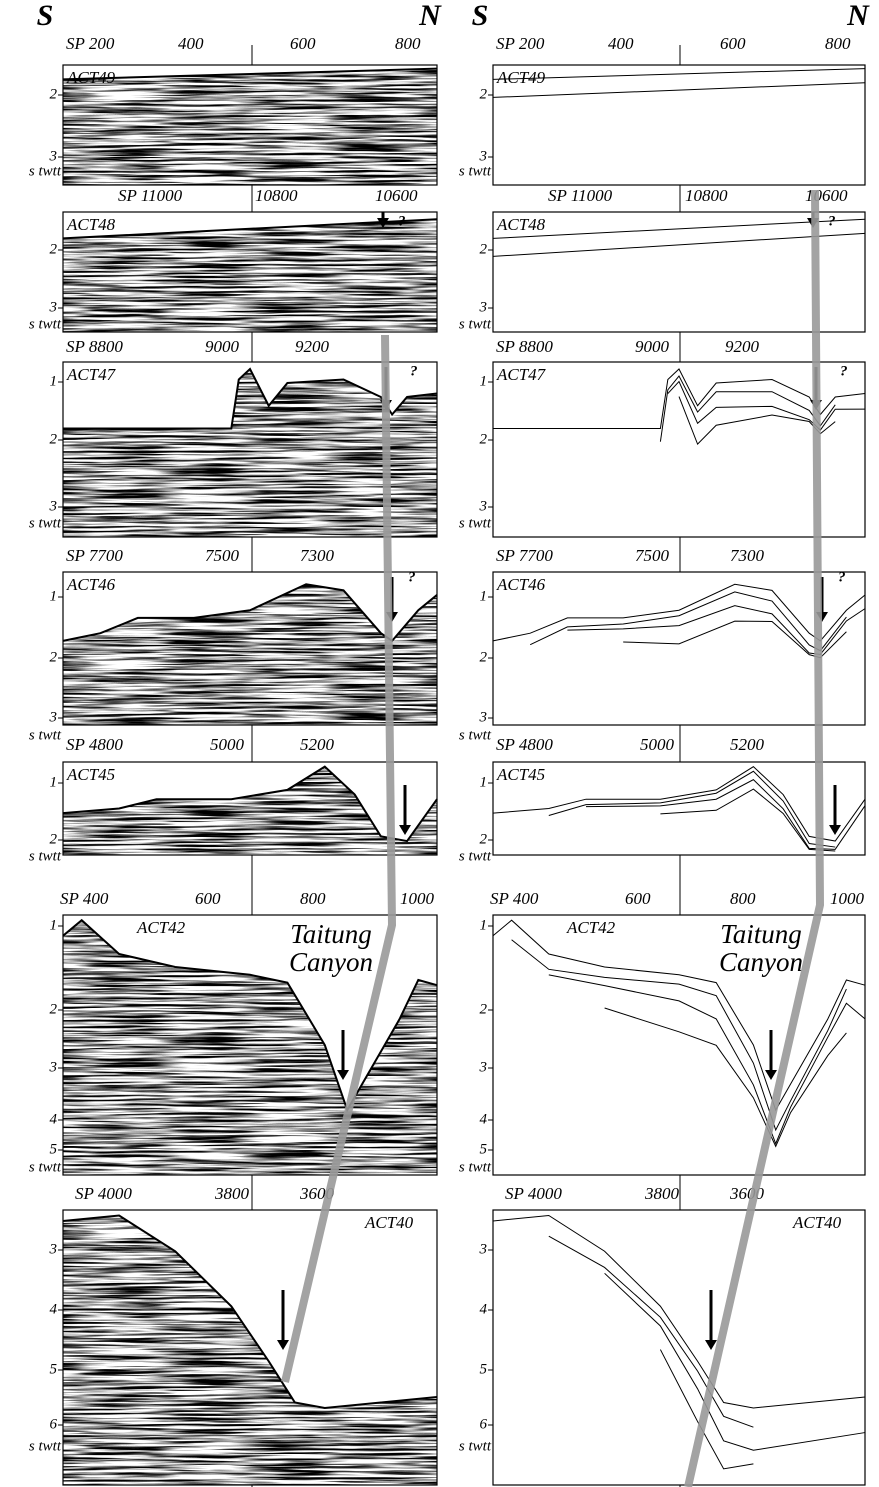 The image size is (879, 1487). I want to click on depth-label: 6, so click(54, 1424).